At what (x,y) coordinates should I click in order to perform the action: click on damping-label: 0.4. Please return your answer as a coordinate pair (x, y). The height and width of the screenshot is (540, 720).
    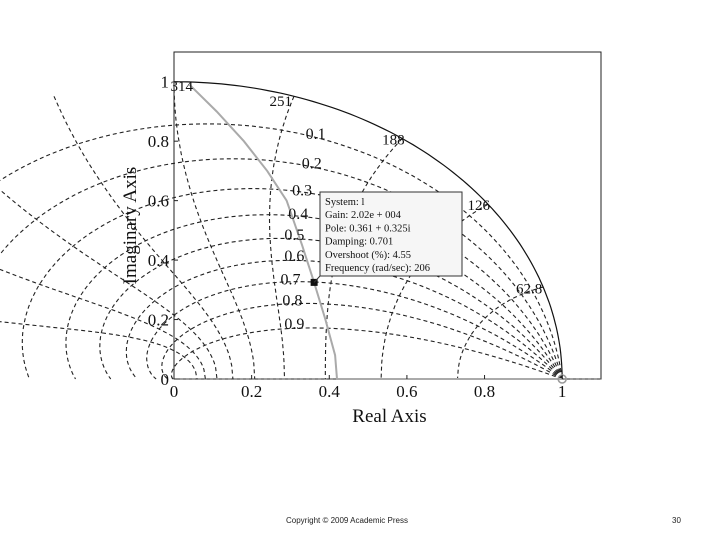
    Looking at the image, I should click on (298, 214).